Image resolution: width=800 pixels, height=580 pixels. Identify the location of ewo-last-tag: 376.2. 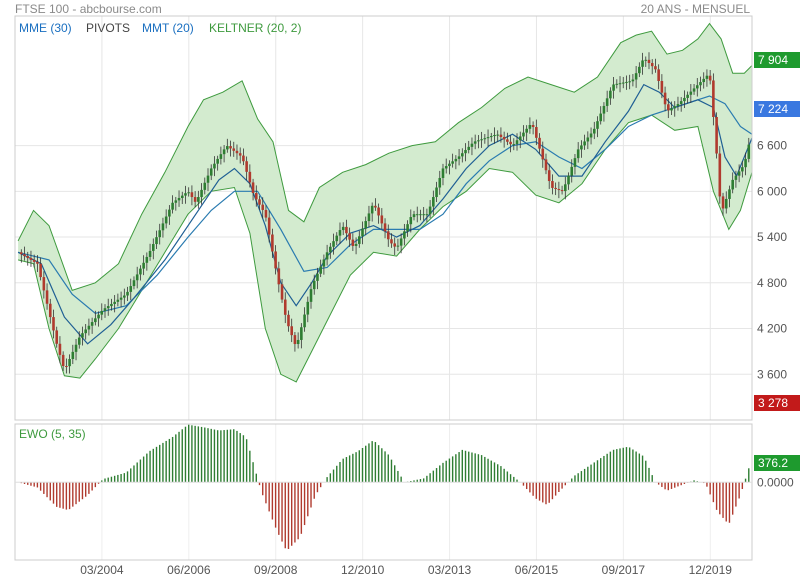
(777, 463).